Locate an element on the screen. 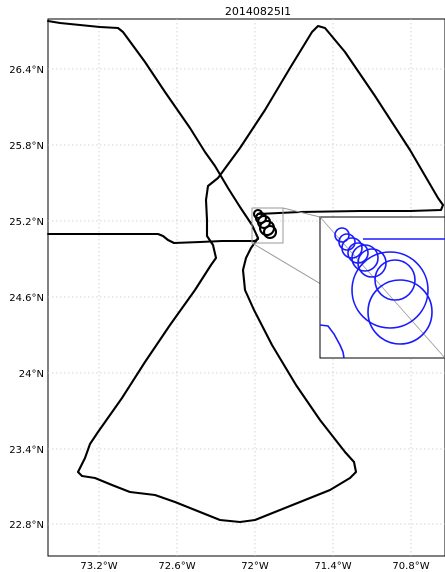 Image resolution: width=445 pixels, height=572 pixels. track-segment-west-leg is located at coordinates (153, 238).